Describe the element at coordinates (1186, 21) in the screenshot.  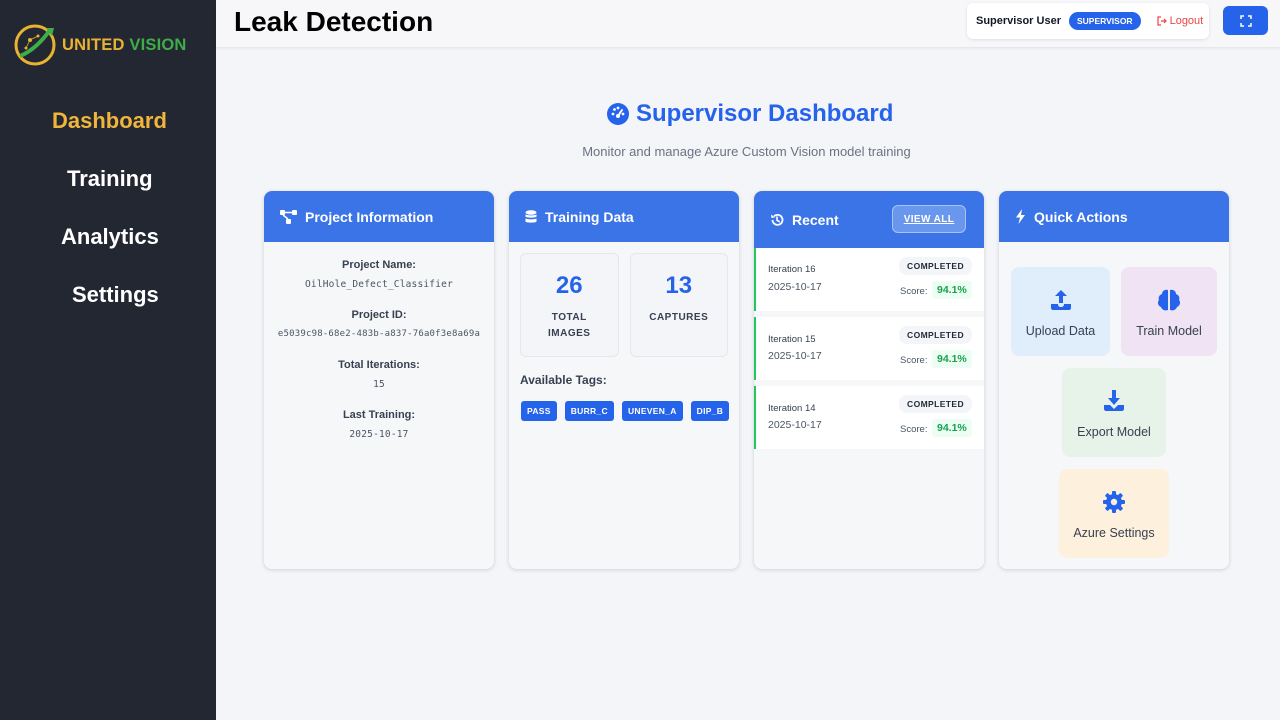
I see `logout-label: Logout` at that location.